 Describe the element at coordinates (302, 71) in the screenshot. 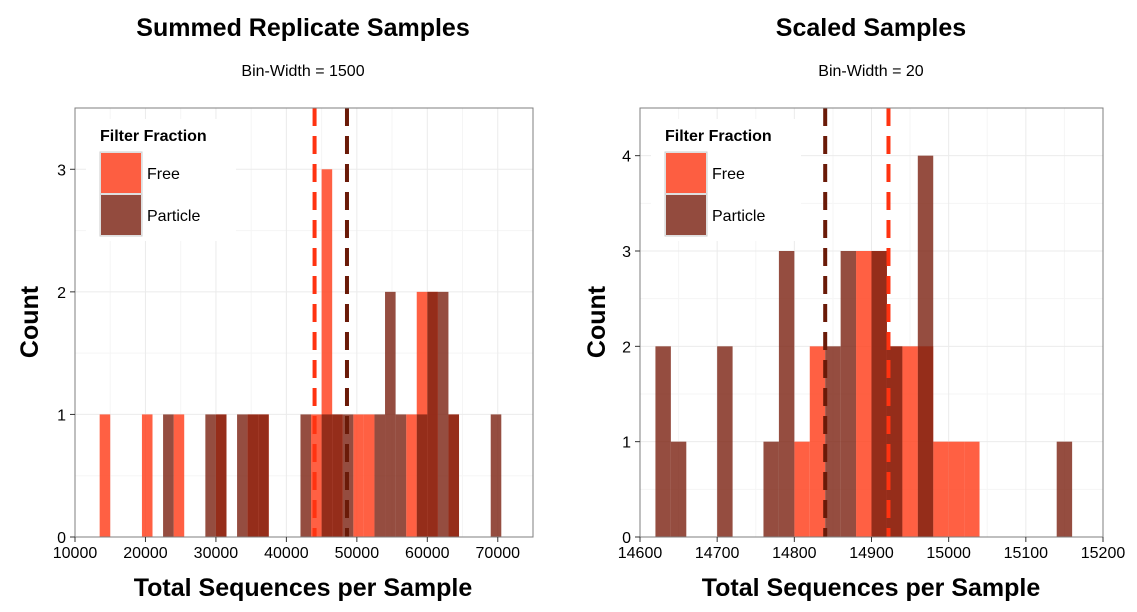

I see `chart-subtitle: Bin-Width = 1500` at that location.